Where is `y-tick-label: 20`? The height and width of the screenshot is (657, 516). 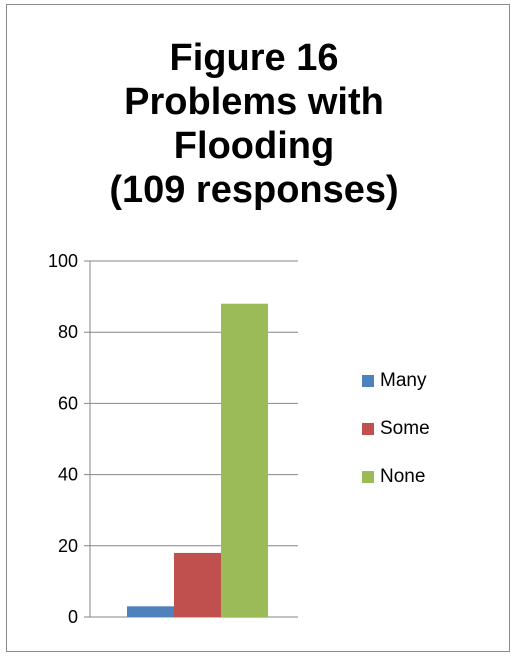 y-tick-label: 20 is located at coordinates (68, 546).